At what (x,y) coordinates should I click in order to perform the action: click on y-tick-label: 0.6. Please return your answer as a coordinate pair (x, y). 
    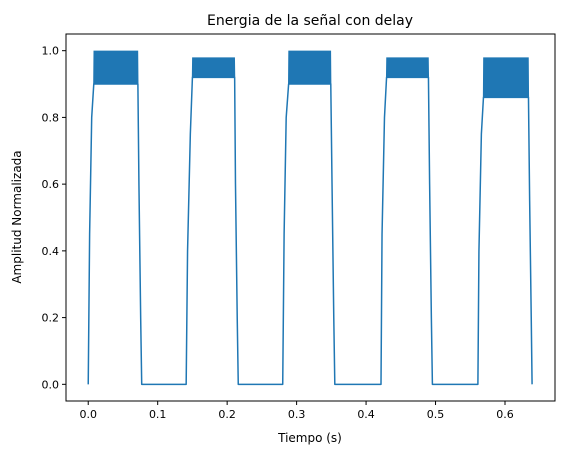
    Looking at the image, I should click on (51, 184).